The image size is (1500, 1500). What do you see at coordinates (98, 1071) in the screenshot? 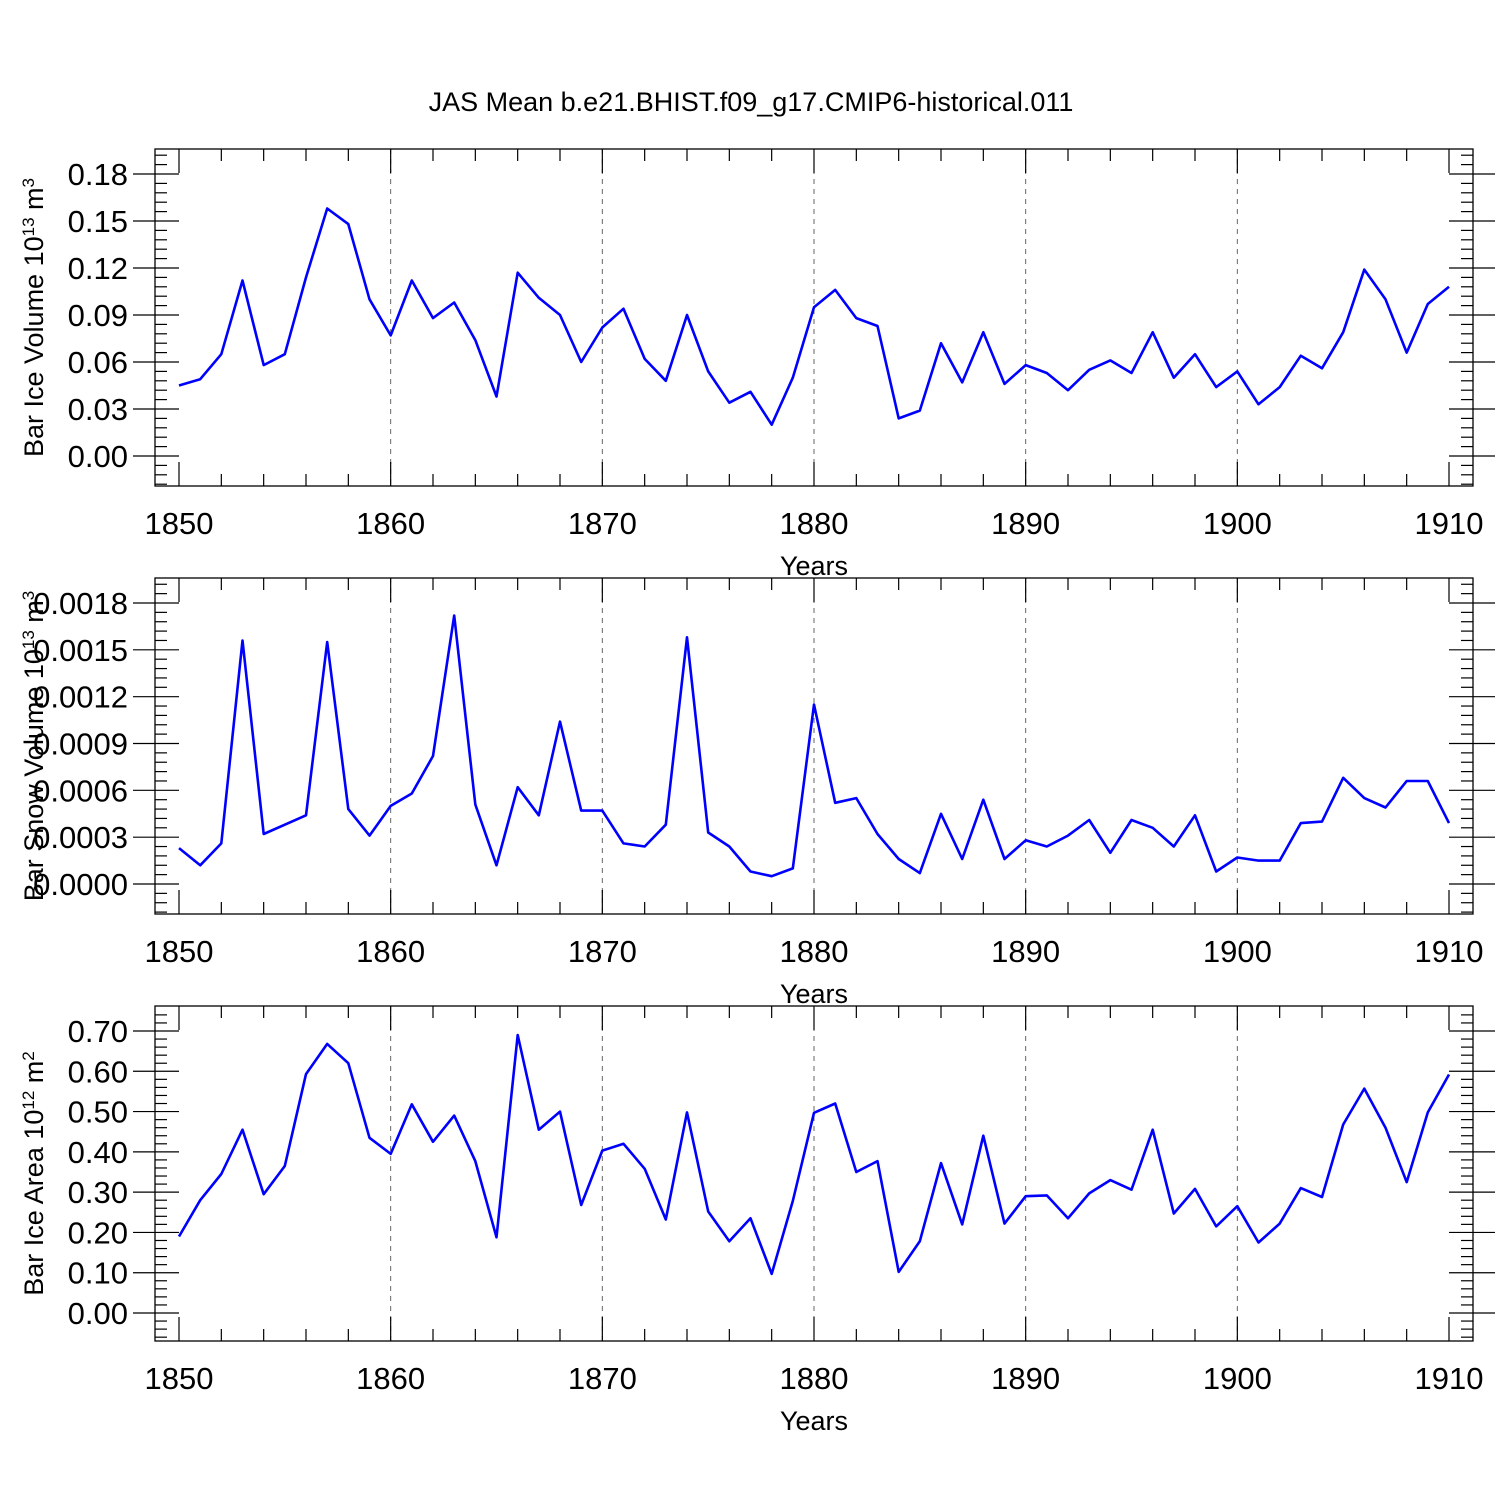
I see `y-tick-label: 0.60` at bounding box center [98, 1071].